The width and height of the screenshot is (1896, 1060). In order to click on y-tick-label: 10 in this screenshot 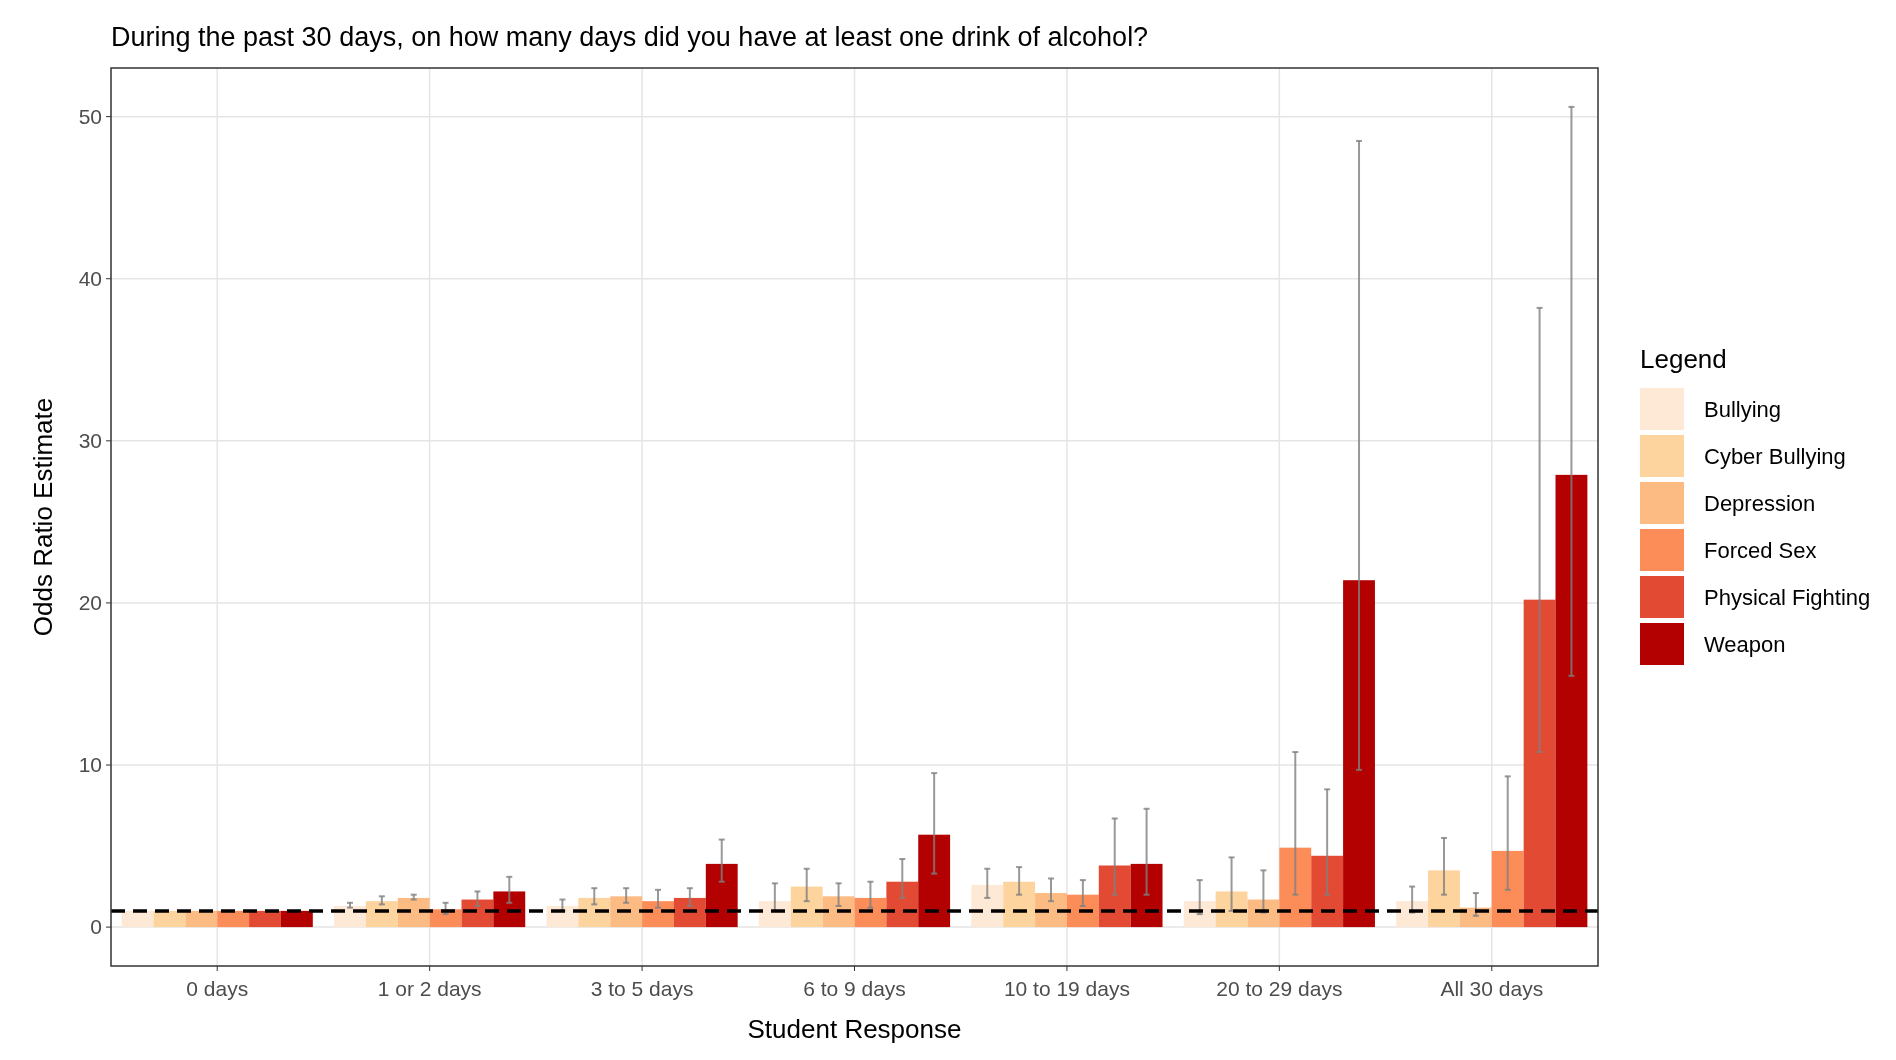, I will do `click(90, 765)`.